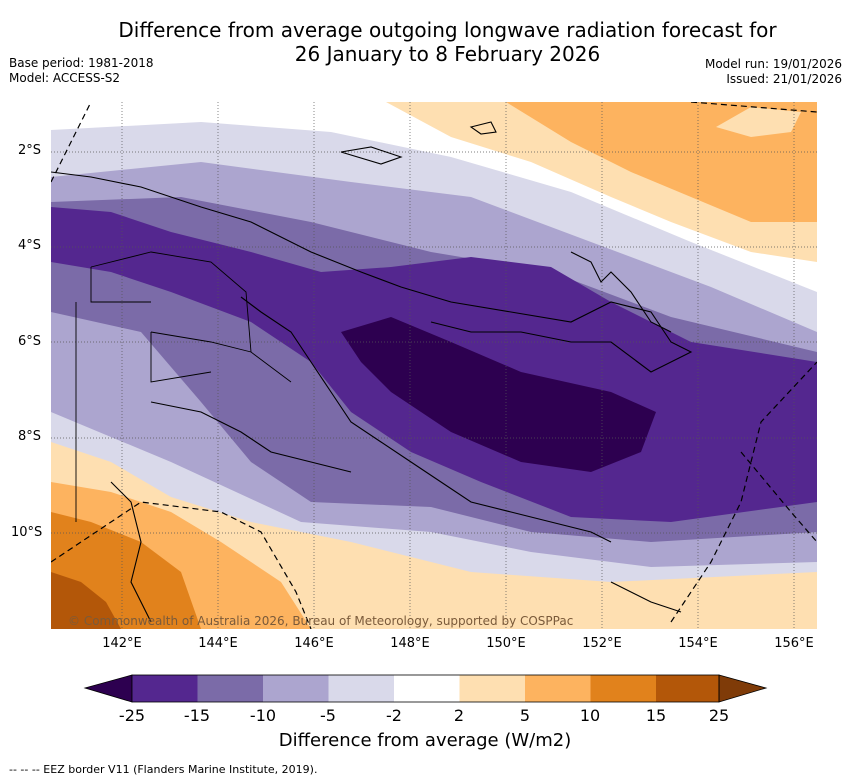 The image size is (850, 781). Describe the element at coordinates (506, 643) in the screenshot. I see `lon-tick-150e: 150°E` at that location.